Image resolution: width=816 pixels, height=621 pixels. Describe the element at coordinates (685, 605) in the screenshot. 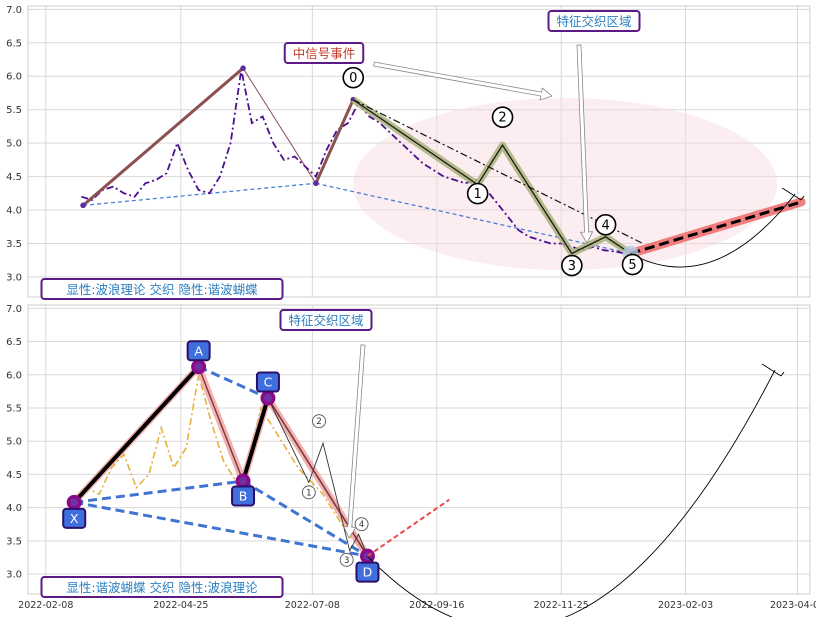

I see `x-tick-label: 2023-02-03` at that location.